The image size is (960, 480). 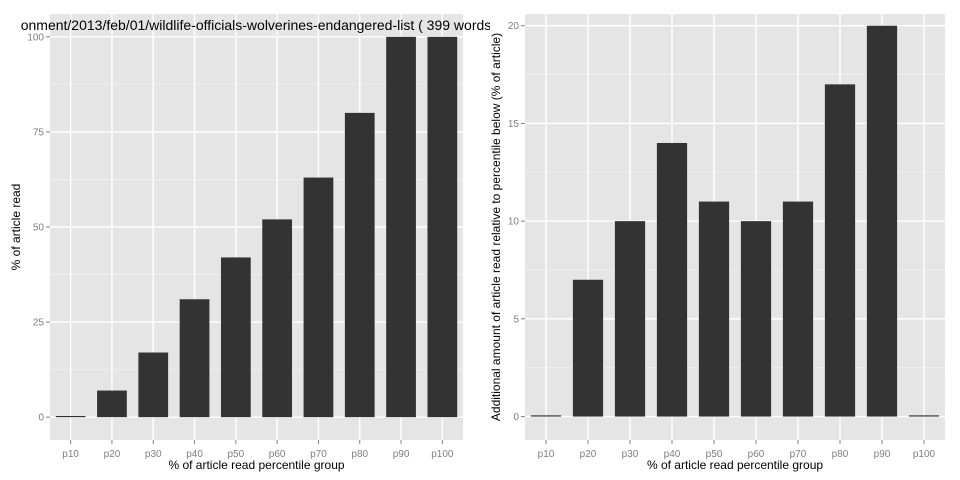 I want to click on y-tick-label: 75, so click(x=39, y=132).